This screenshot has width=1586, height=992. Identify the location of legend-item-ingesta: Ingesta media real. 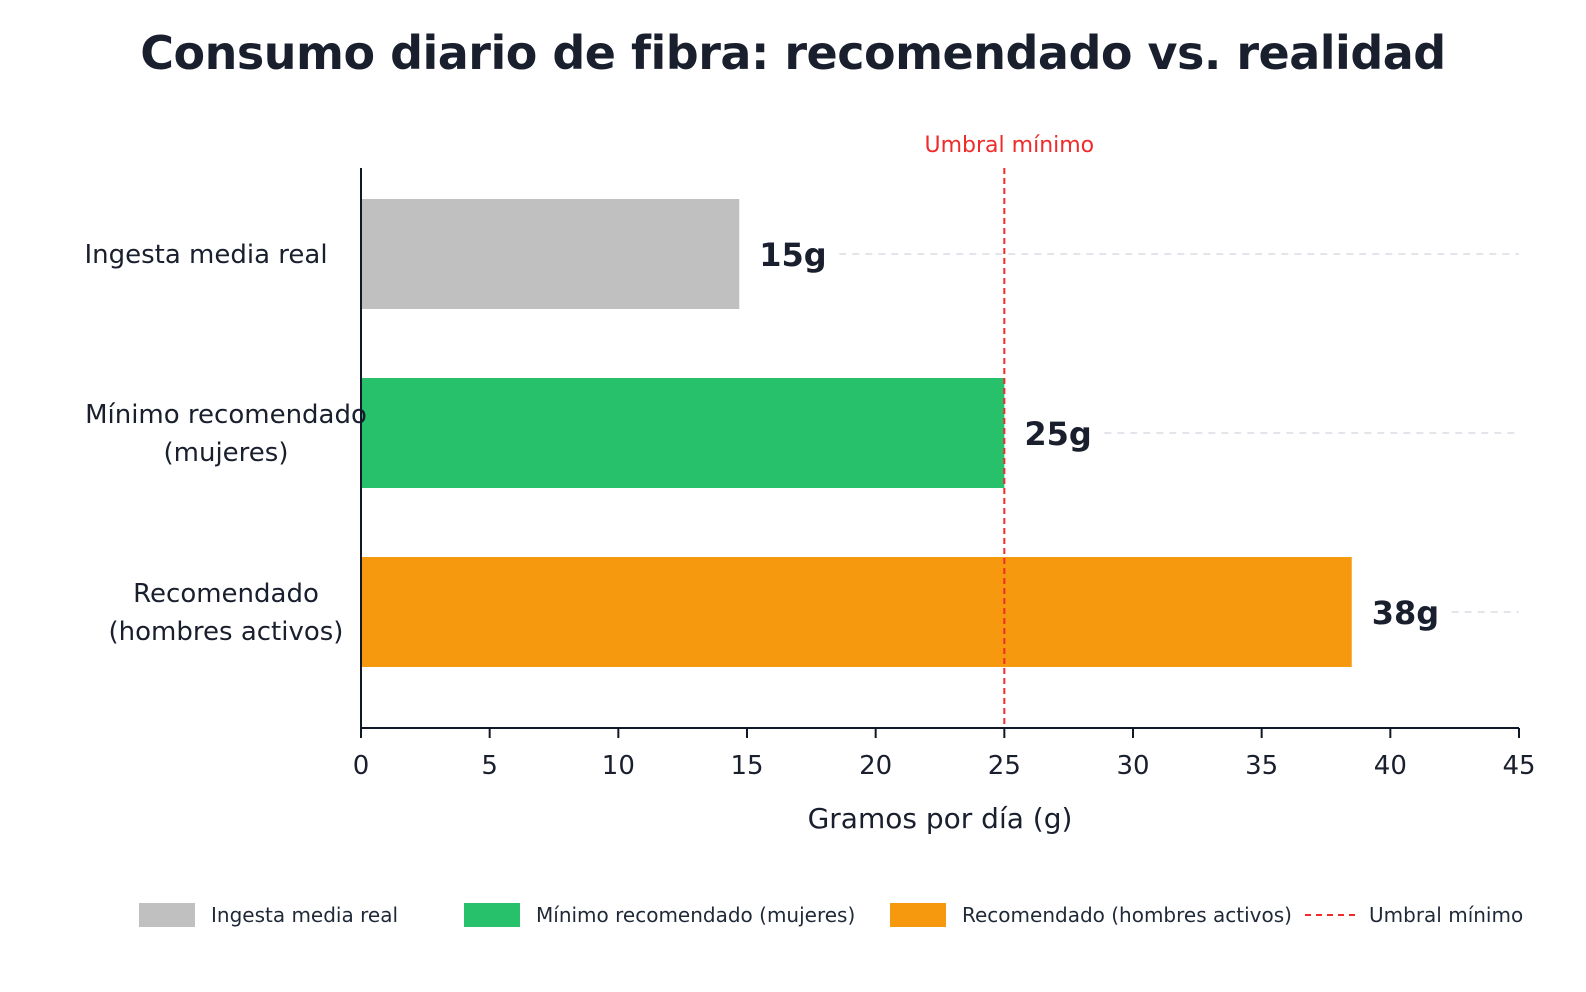
(268, 915).